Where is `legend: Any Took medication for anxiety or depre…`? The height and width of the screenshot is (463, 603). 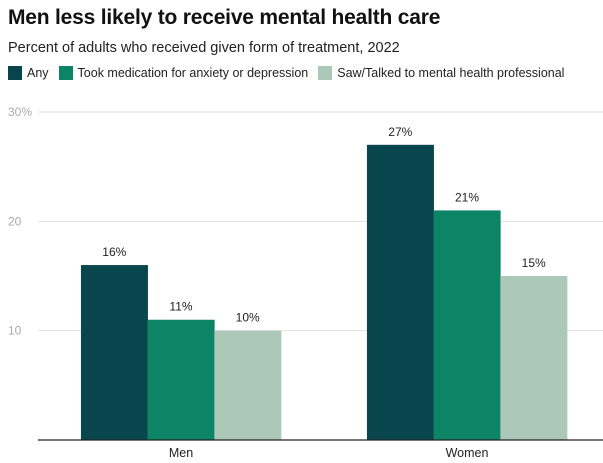 legend: Any Took medication for anxiety or depre… is located at coordinates (291, 73).